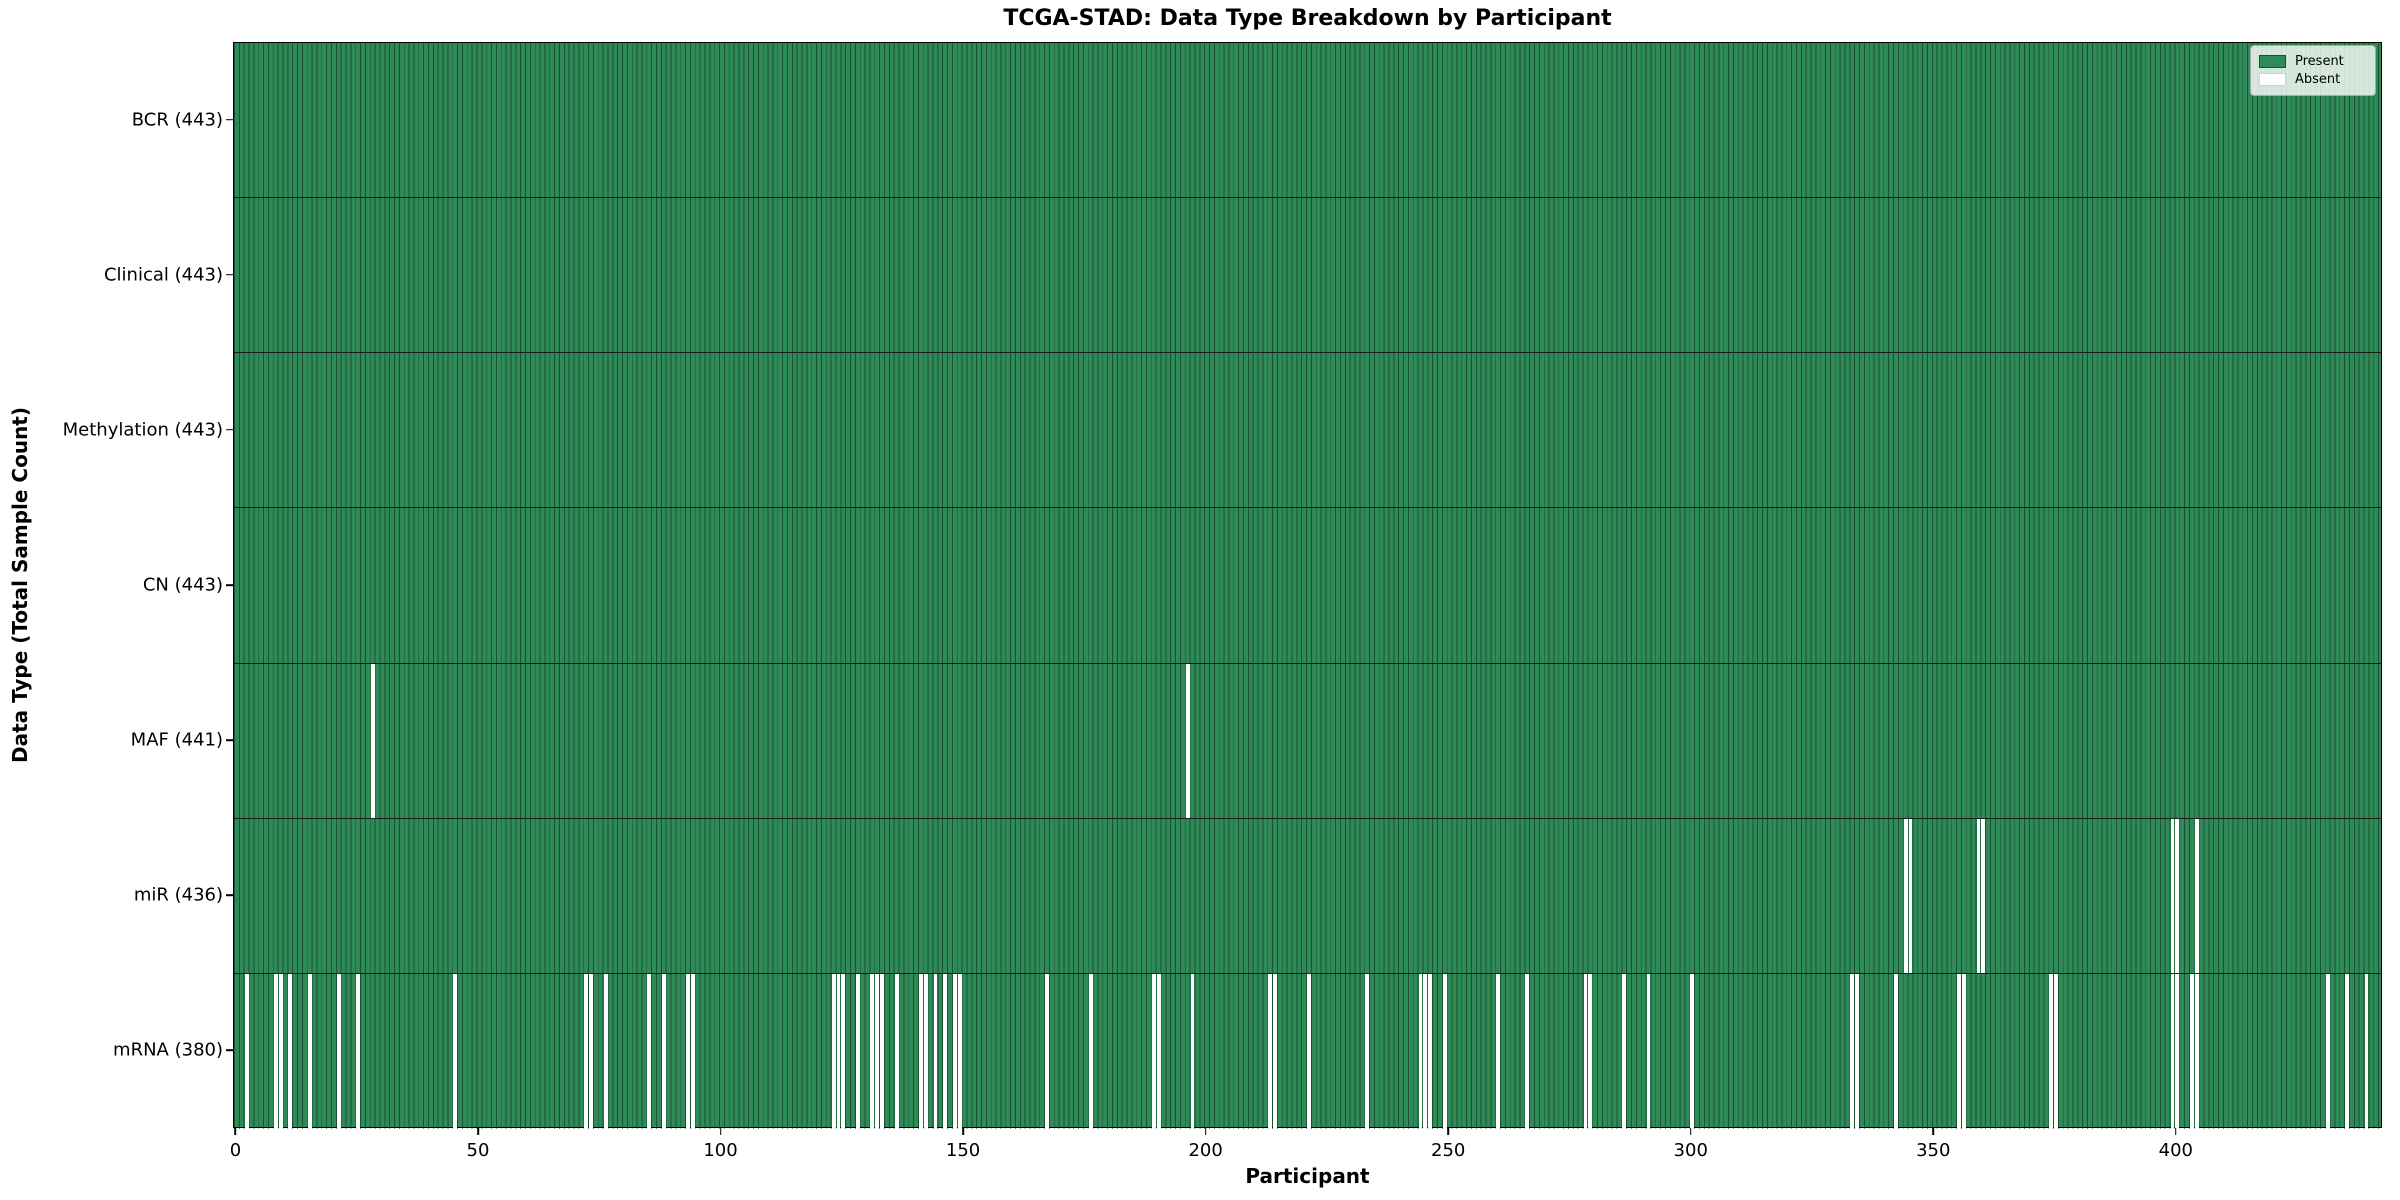  What do you see at coordinates (963, 1150) in the screenshot?
I see `x-tick-label-150: 150` at bounding box center [963, 1150].